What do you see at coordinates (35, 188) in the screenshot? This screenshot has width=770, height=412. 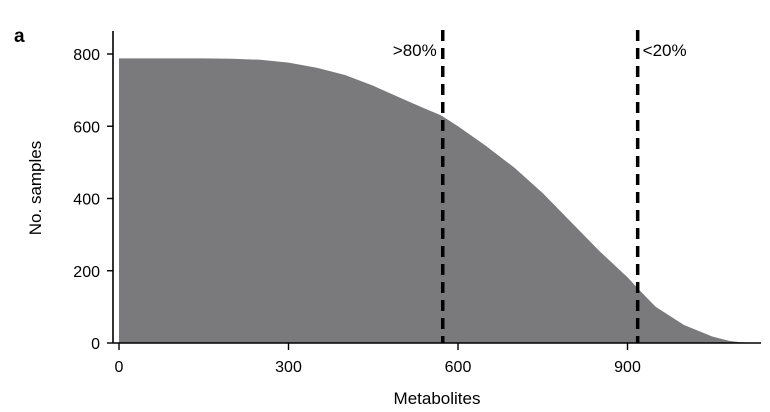 I see `y-axis-title: No. samples` at bounding box center [35, 188].